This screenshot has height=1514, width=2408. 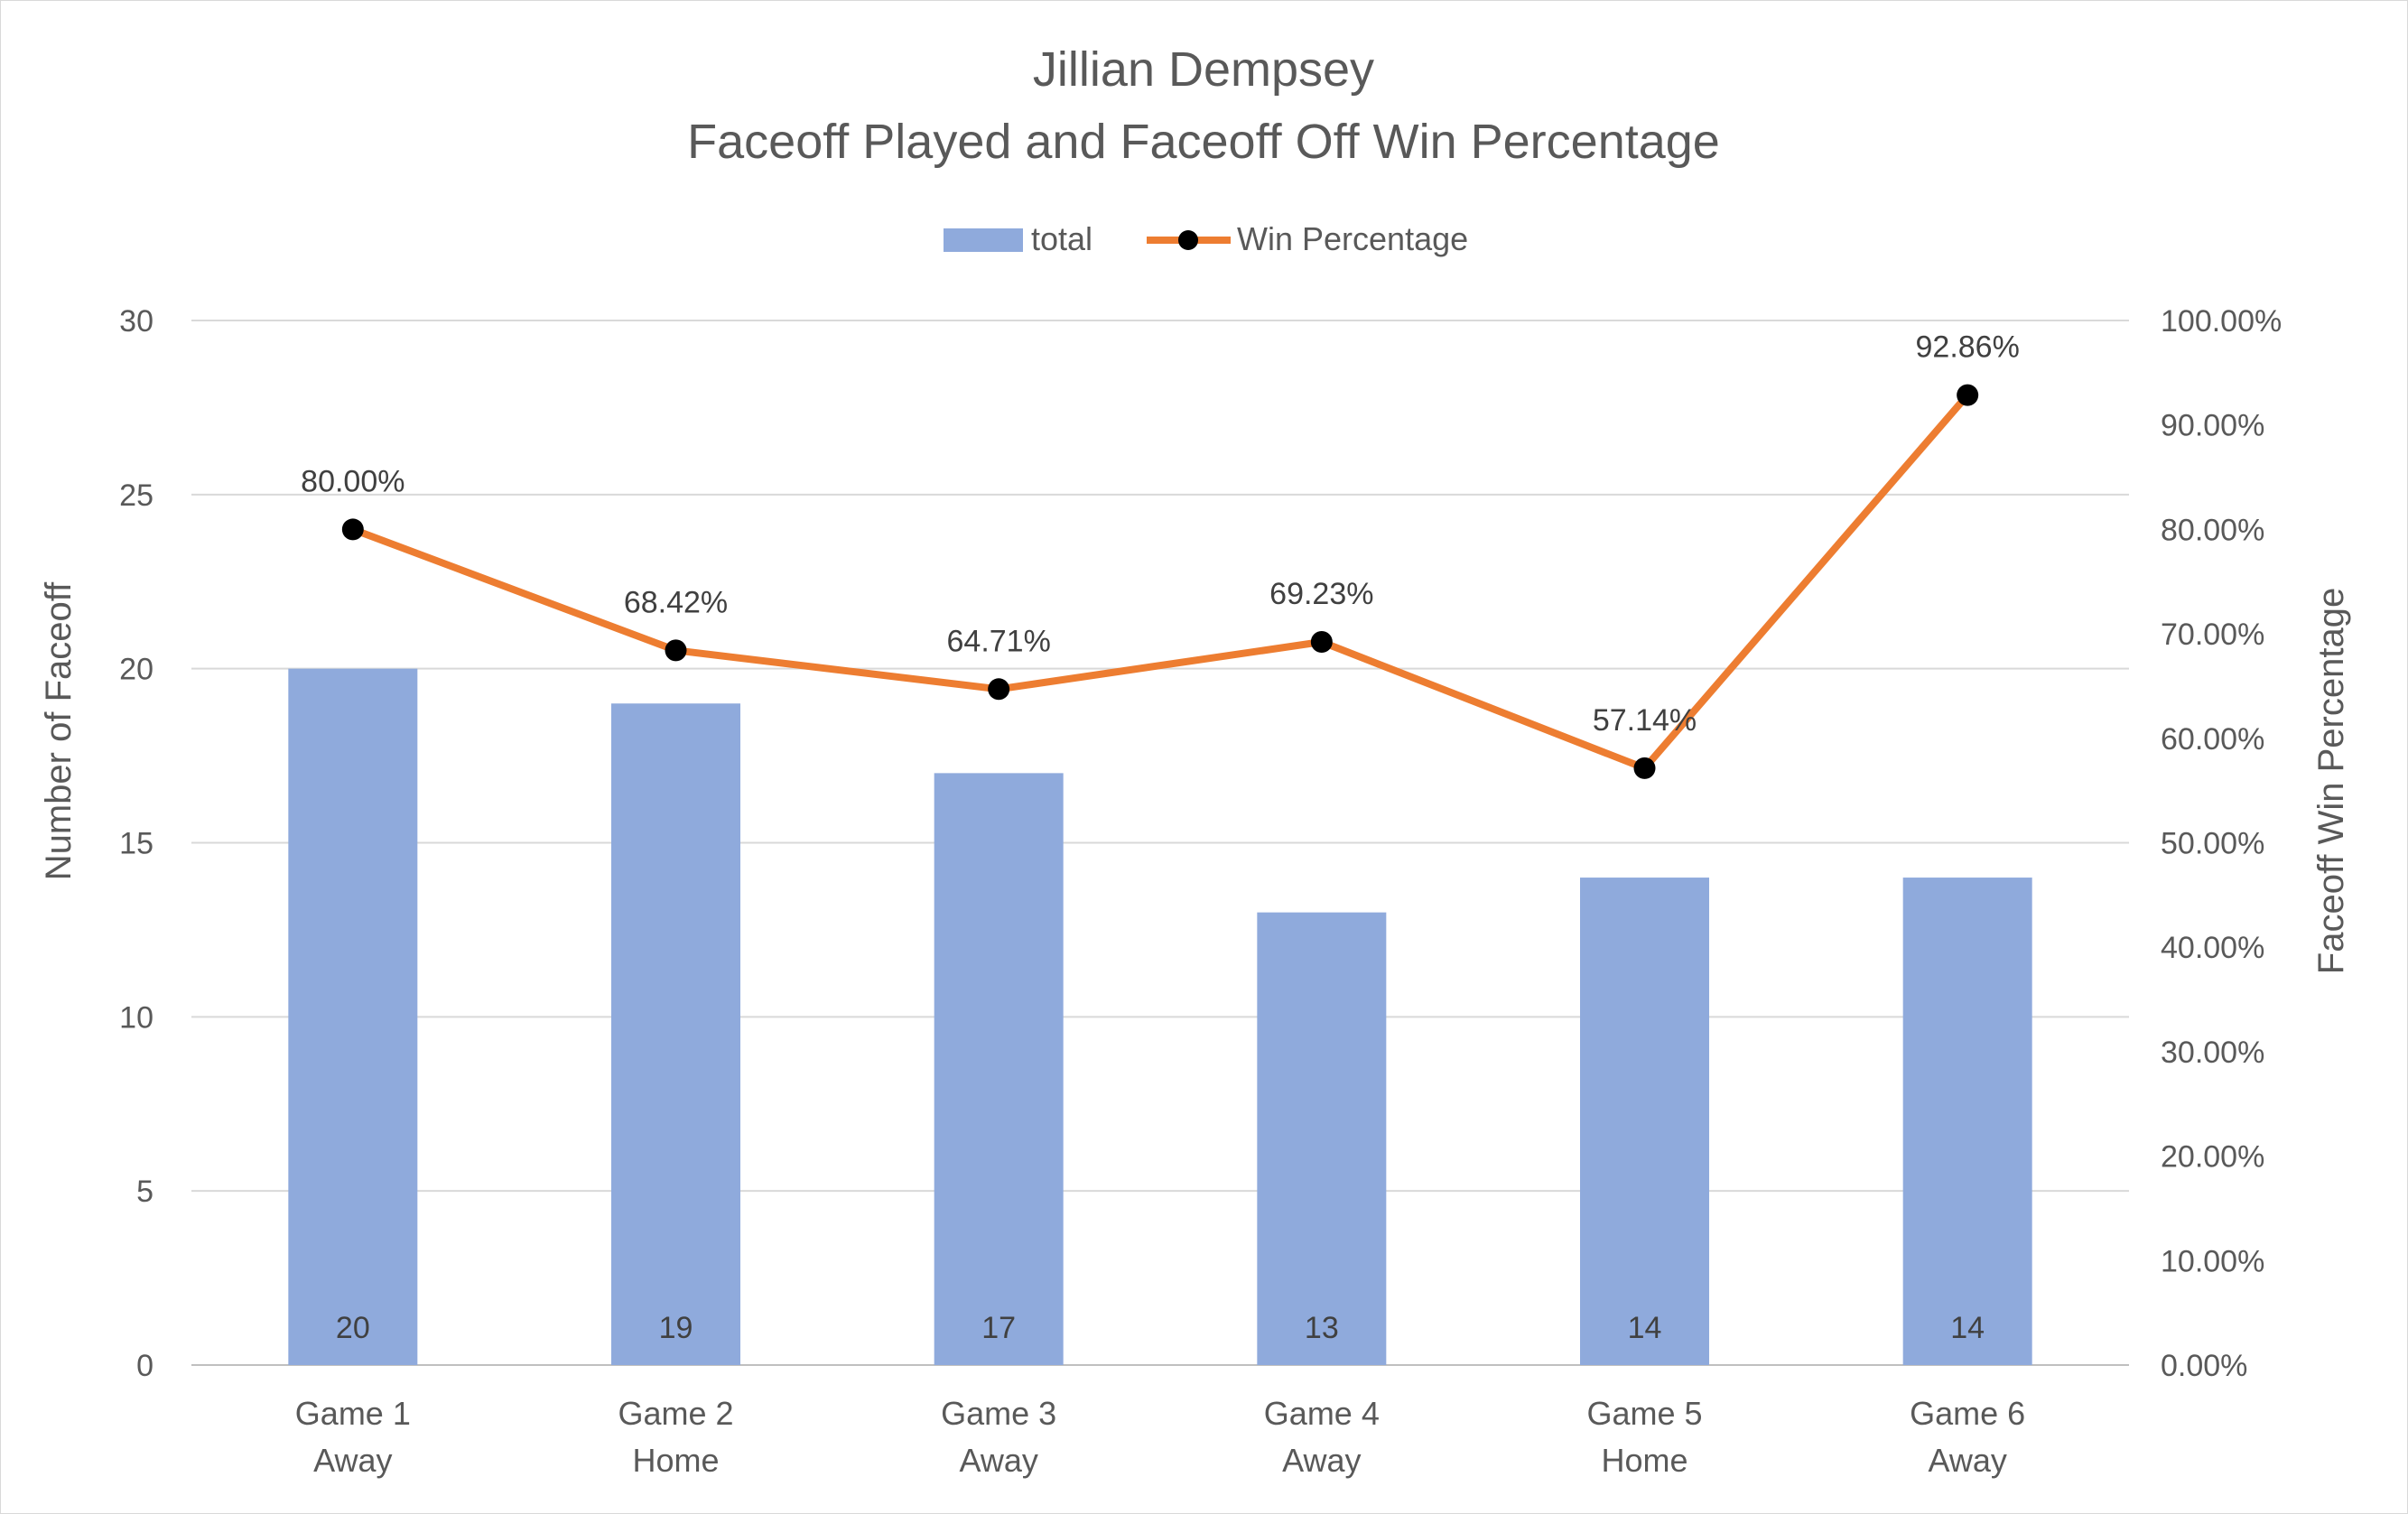 What do you see at coordinates (1160, 1328) in the screenshot?
I see `bar-data-labels: 20 19 17 13 14 14` at bounding box center [1160, 1328].